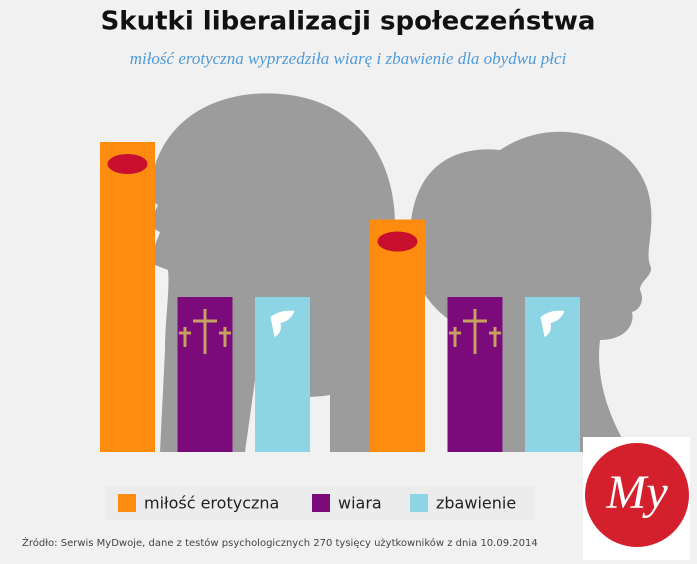 This screenshot has height=564, width=697. I want to click on legend-label: wiara, so click(360, 503).